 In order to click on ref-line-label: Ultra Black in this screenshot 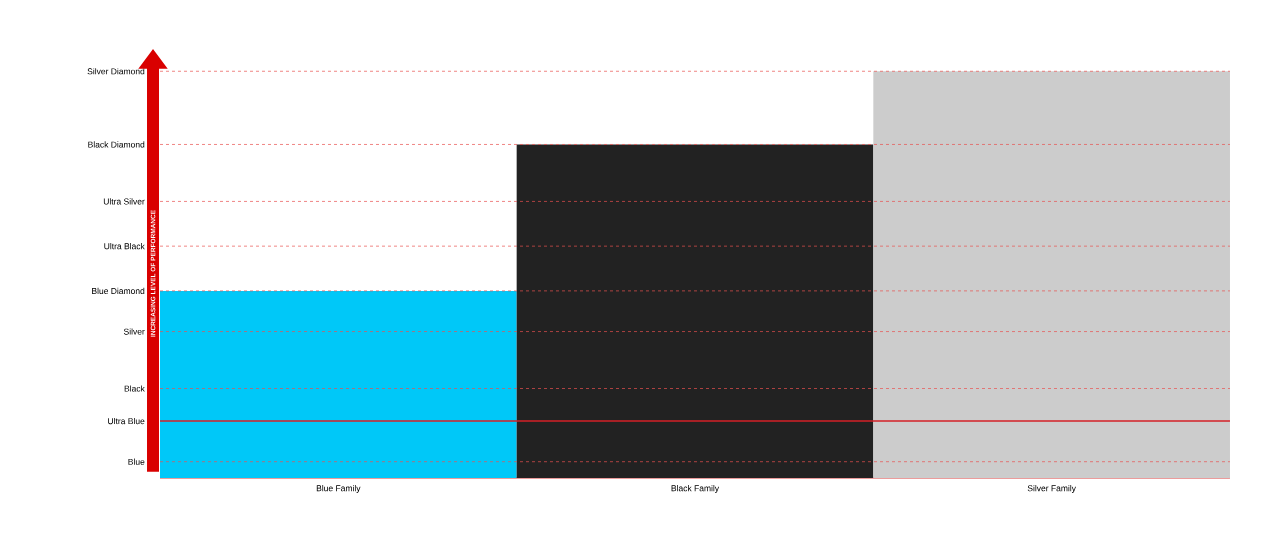, I will do `click(124, 246)`.